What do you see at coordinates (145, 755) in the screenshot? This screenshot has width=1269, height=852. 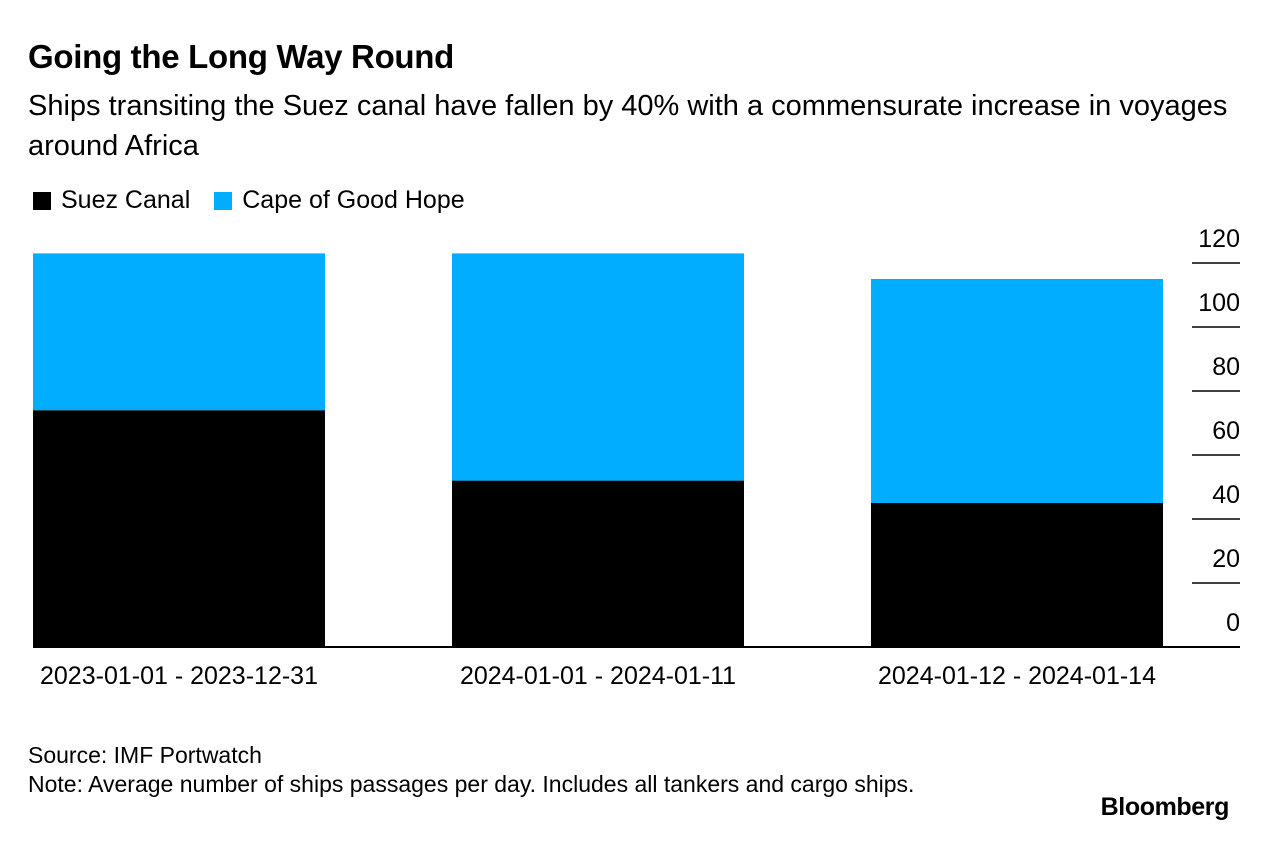 I see `source-note: Source: IMF Portwatch` at bounding box center [145, 755].